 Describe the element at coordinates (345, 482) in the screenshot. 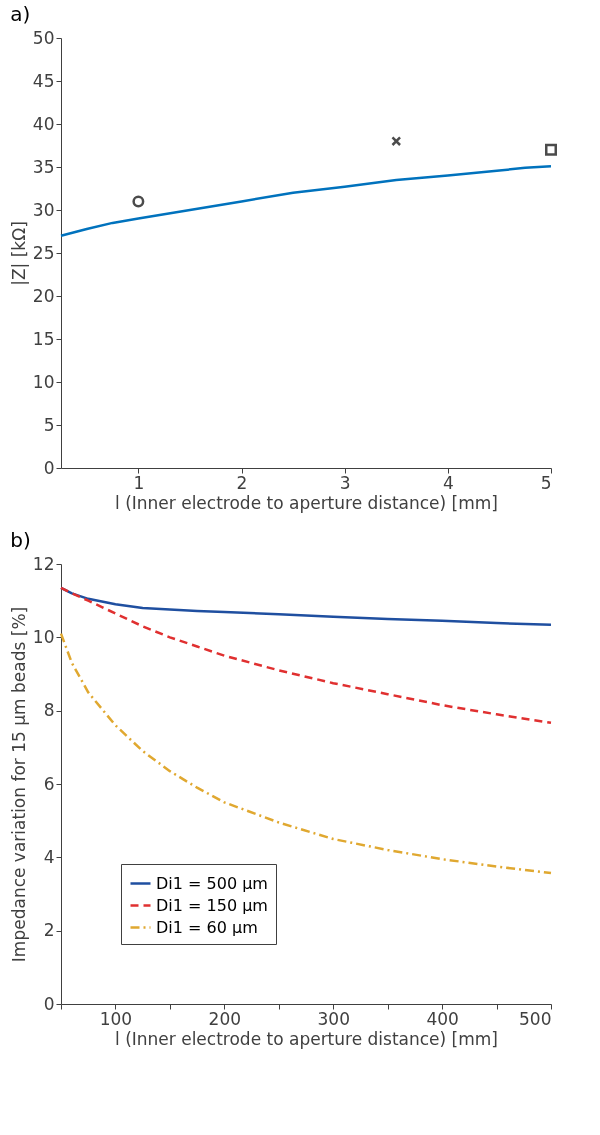

I see `x-tick-label: 3` at that location.